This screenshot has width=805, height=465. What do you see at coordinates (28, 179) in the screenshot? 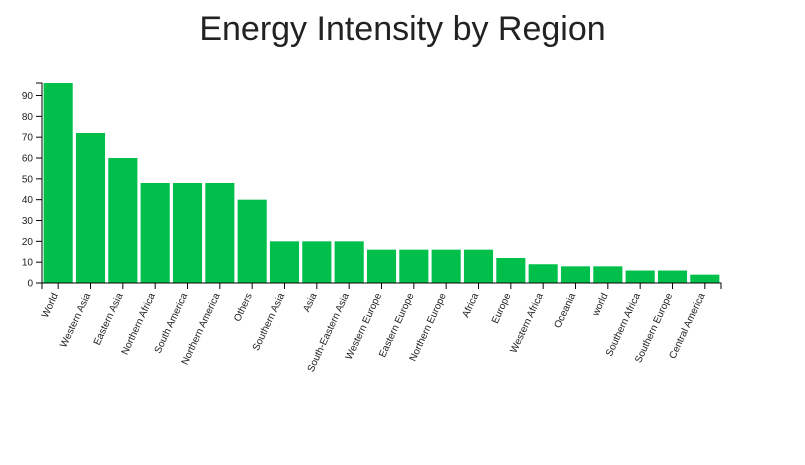
I see `y-tick-label: 50` at bounding box center [28, 179].